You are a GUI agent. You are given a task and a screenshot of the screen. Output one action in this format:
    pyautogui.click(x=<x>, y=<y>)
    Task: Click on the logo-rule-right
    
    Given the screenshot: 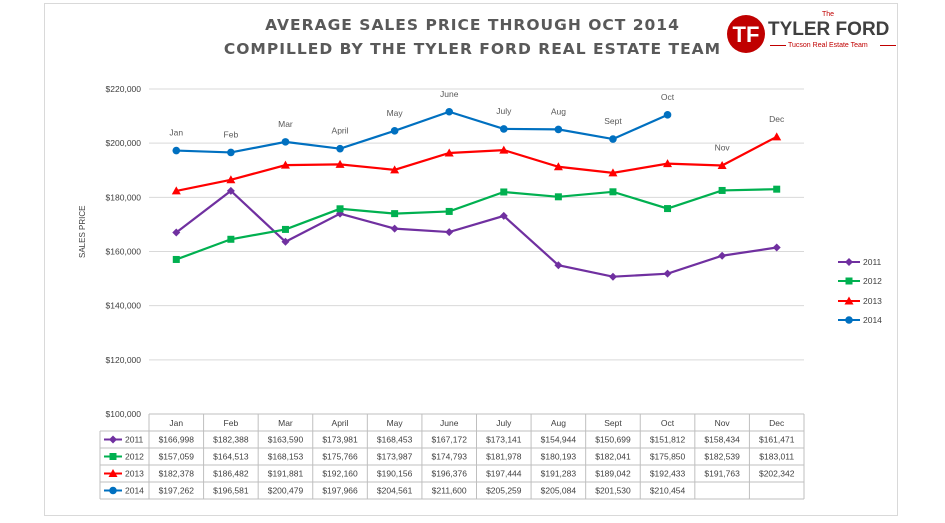 What is the action you would take?
    pyautogui.click(x=888, y=45)
    